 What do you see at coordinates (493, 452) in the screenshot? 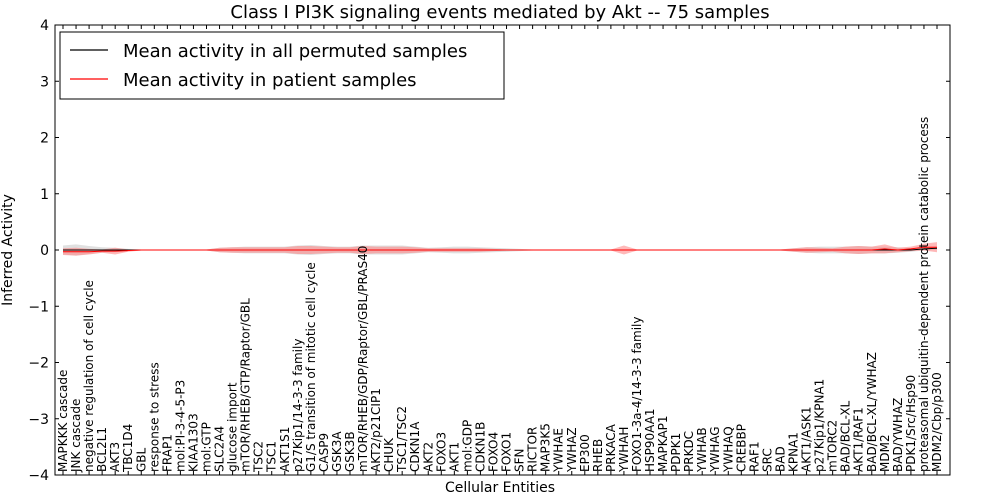
I see `x-category-label: FOXO4` at bounding box center [493, 452].